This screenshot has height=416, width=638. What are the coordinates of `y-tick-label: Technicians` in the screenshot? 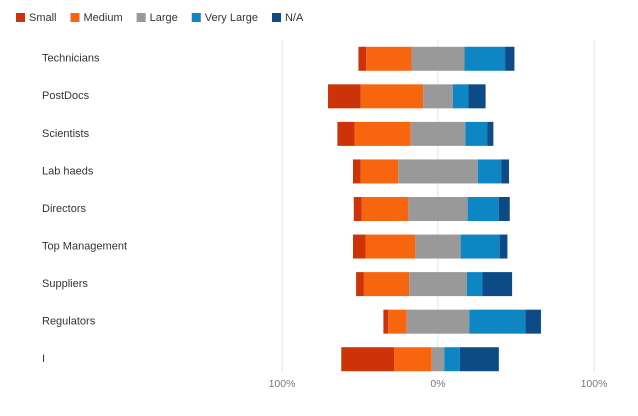 It's located at (71, 59).